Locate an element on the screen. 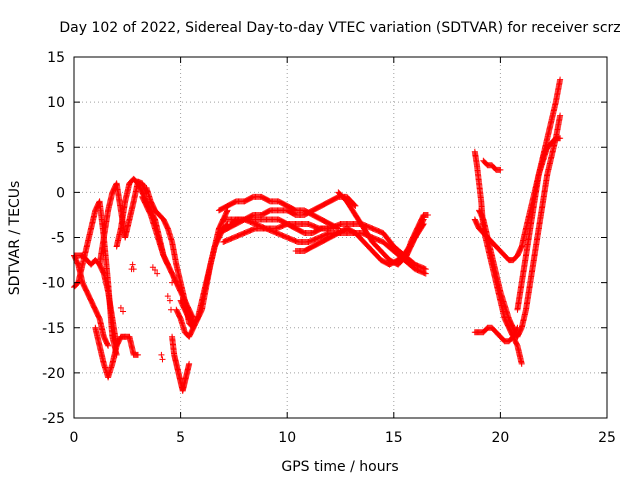 The height and width of the screenshot is (480, 640). y-tick-label: -5 is located at coordinates (58, 239).